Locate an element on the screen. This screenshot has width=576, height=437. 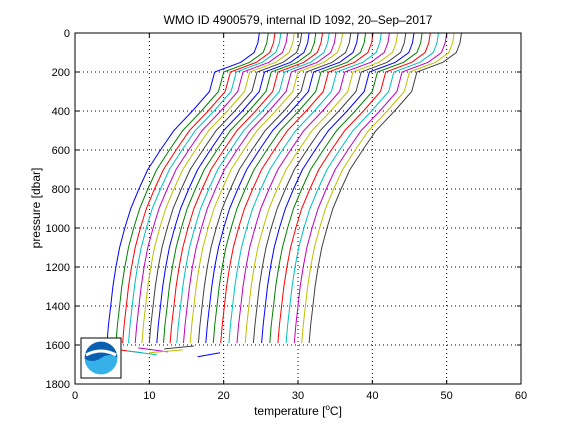
x-tick-label: 0 is located at coordinates (75, 396).